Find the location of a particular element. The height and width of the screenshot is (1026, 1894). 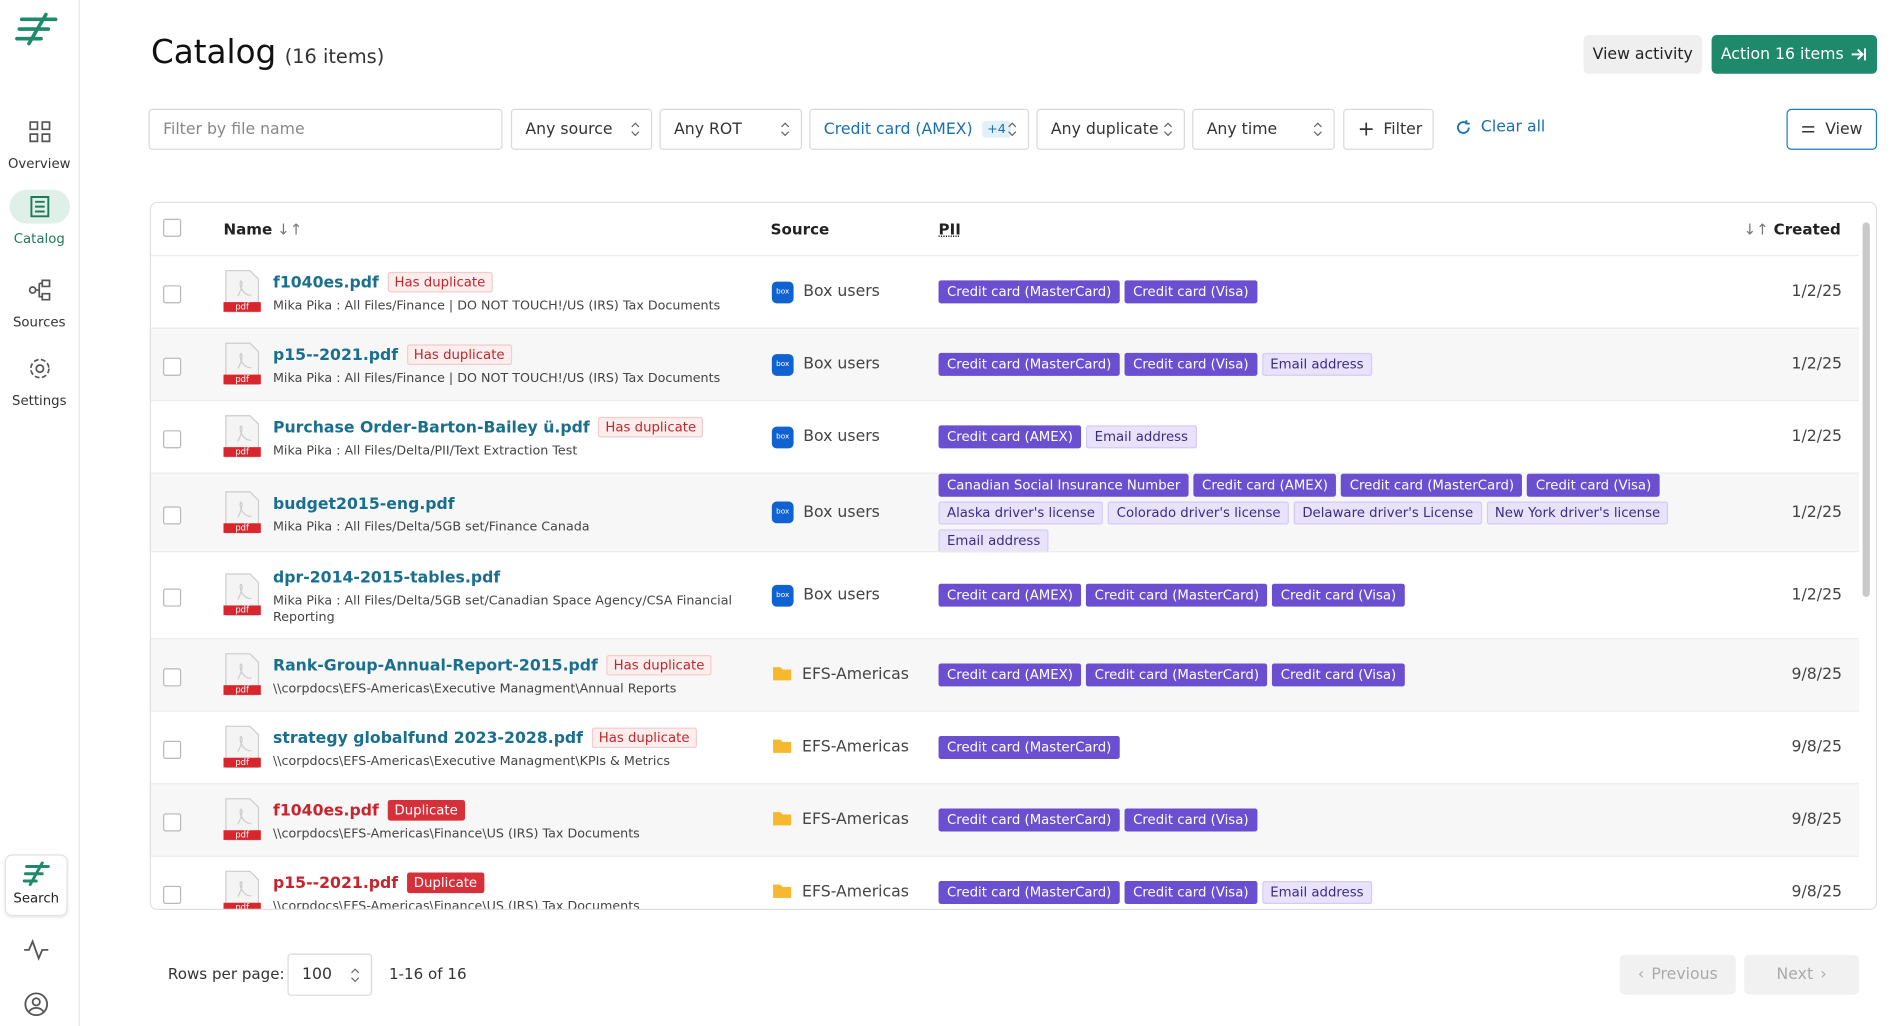

column-header: ↓↑ Created is located at coordinates (1791, 229).